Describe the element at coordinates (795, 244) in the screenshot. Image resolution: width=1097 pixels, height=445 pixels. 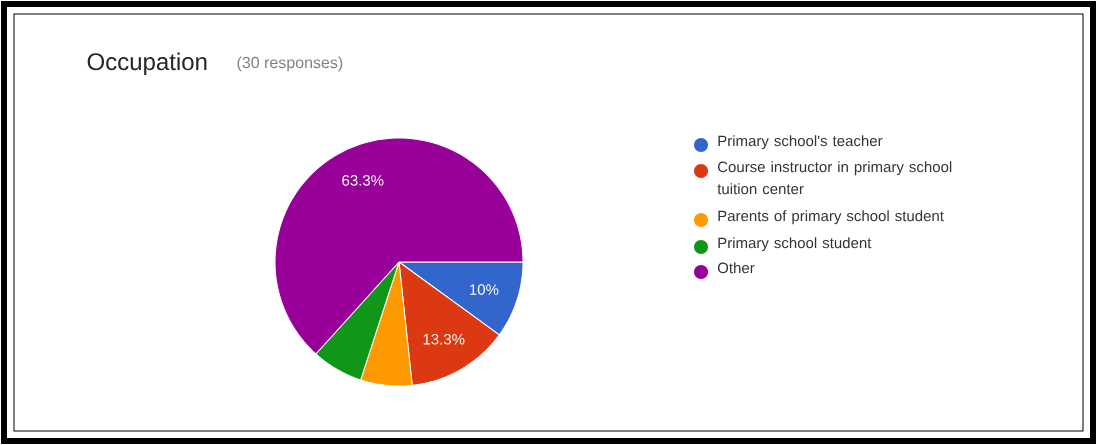
I see `legend-label: Primary school student` at that location.